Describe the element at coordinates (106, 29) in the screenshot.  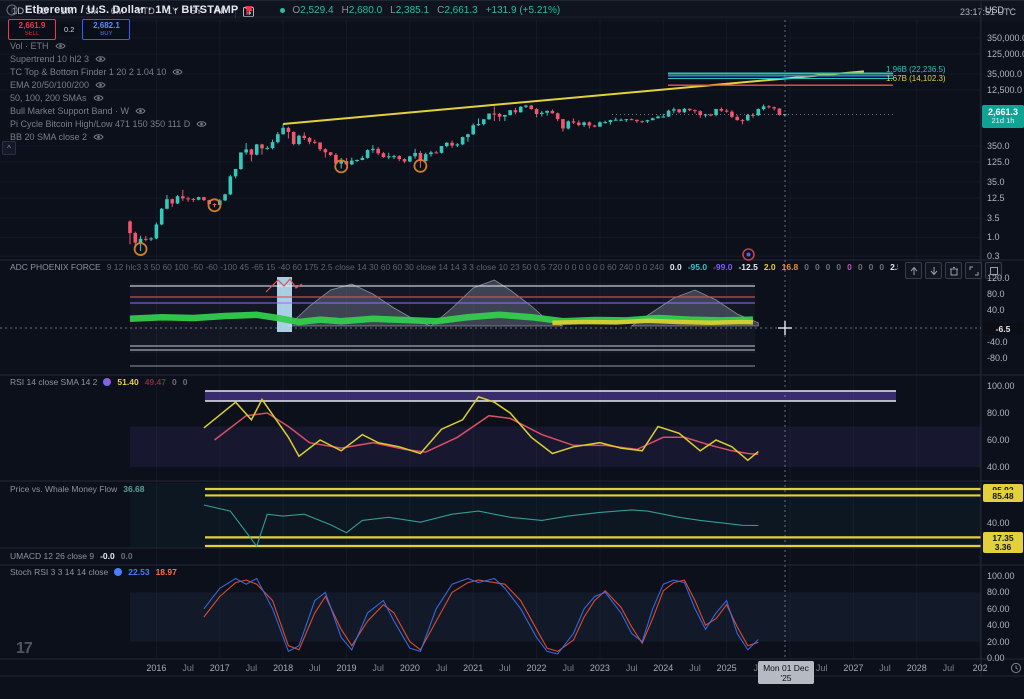
I see `buy-button: 2,682.1 BUY` at that location.